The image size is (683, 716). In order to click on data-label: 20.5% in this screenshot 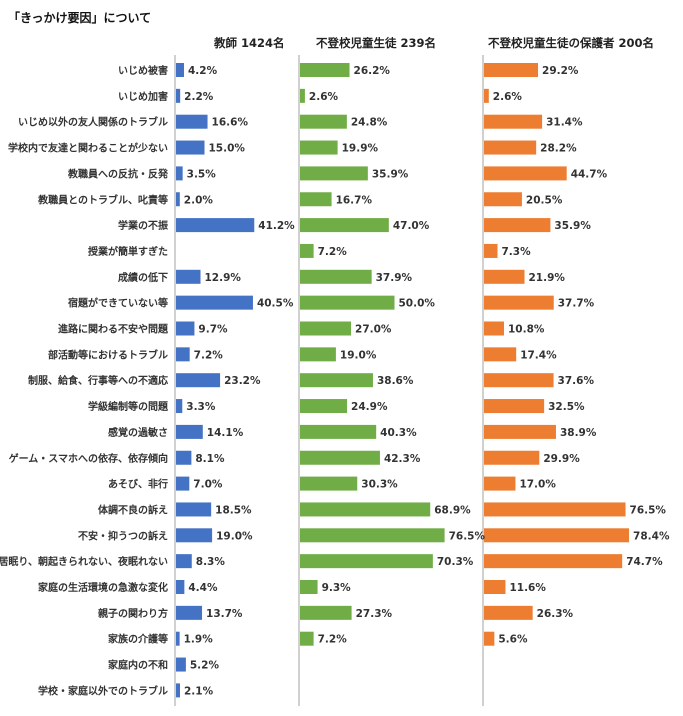, I will do `click(544, 200)`.